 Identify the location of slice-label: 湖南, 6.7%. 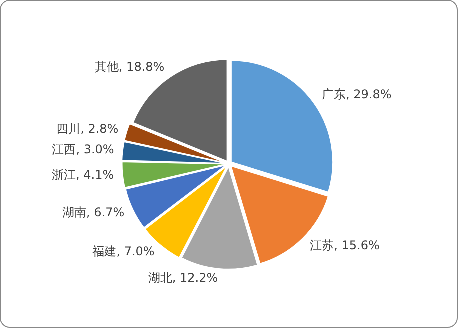
(93, 213).